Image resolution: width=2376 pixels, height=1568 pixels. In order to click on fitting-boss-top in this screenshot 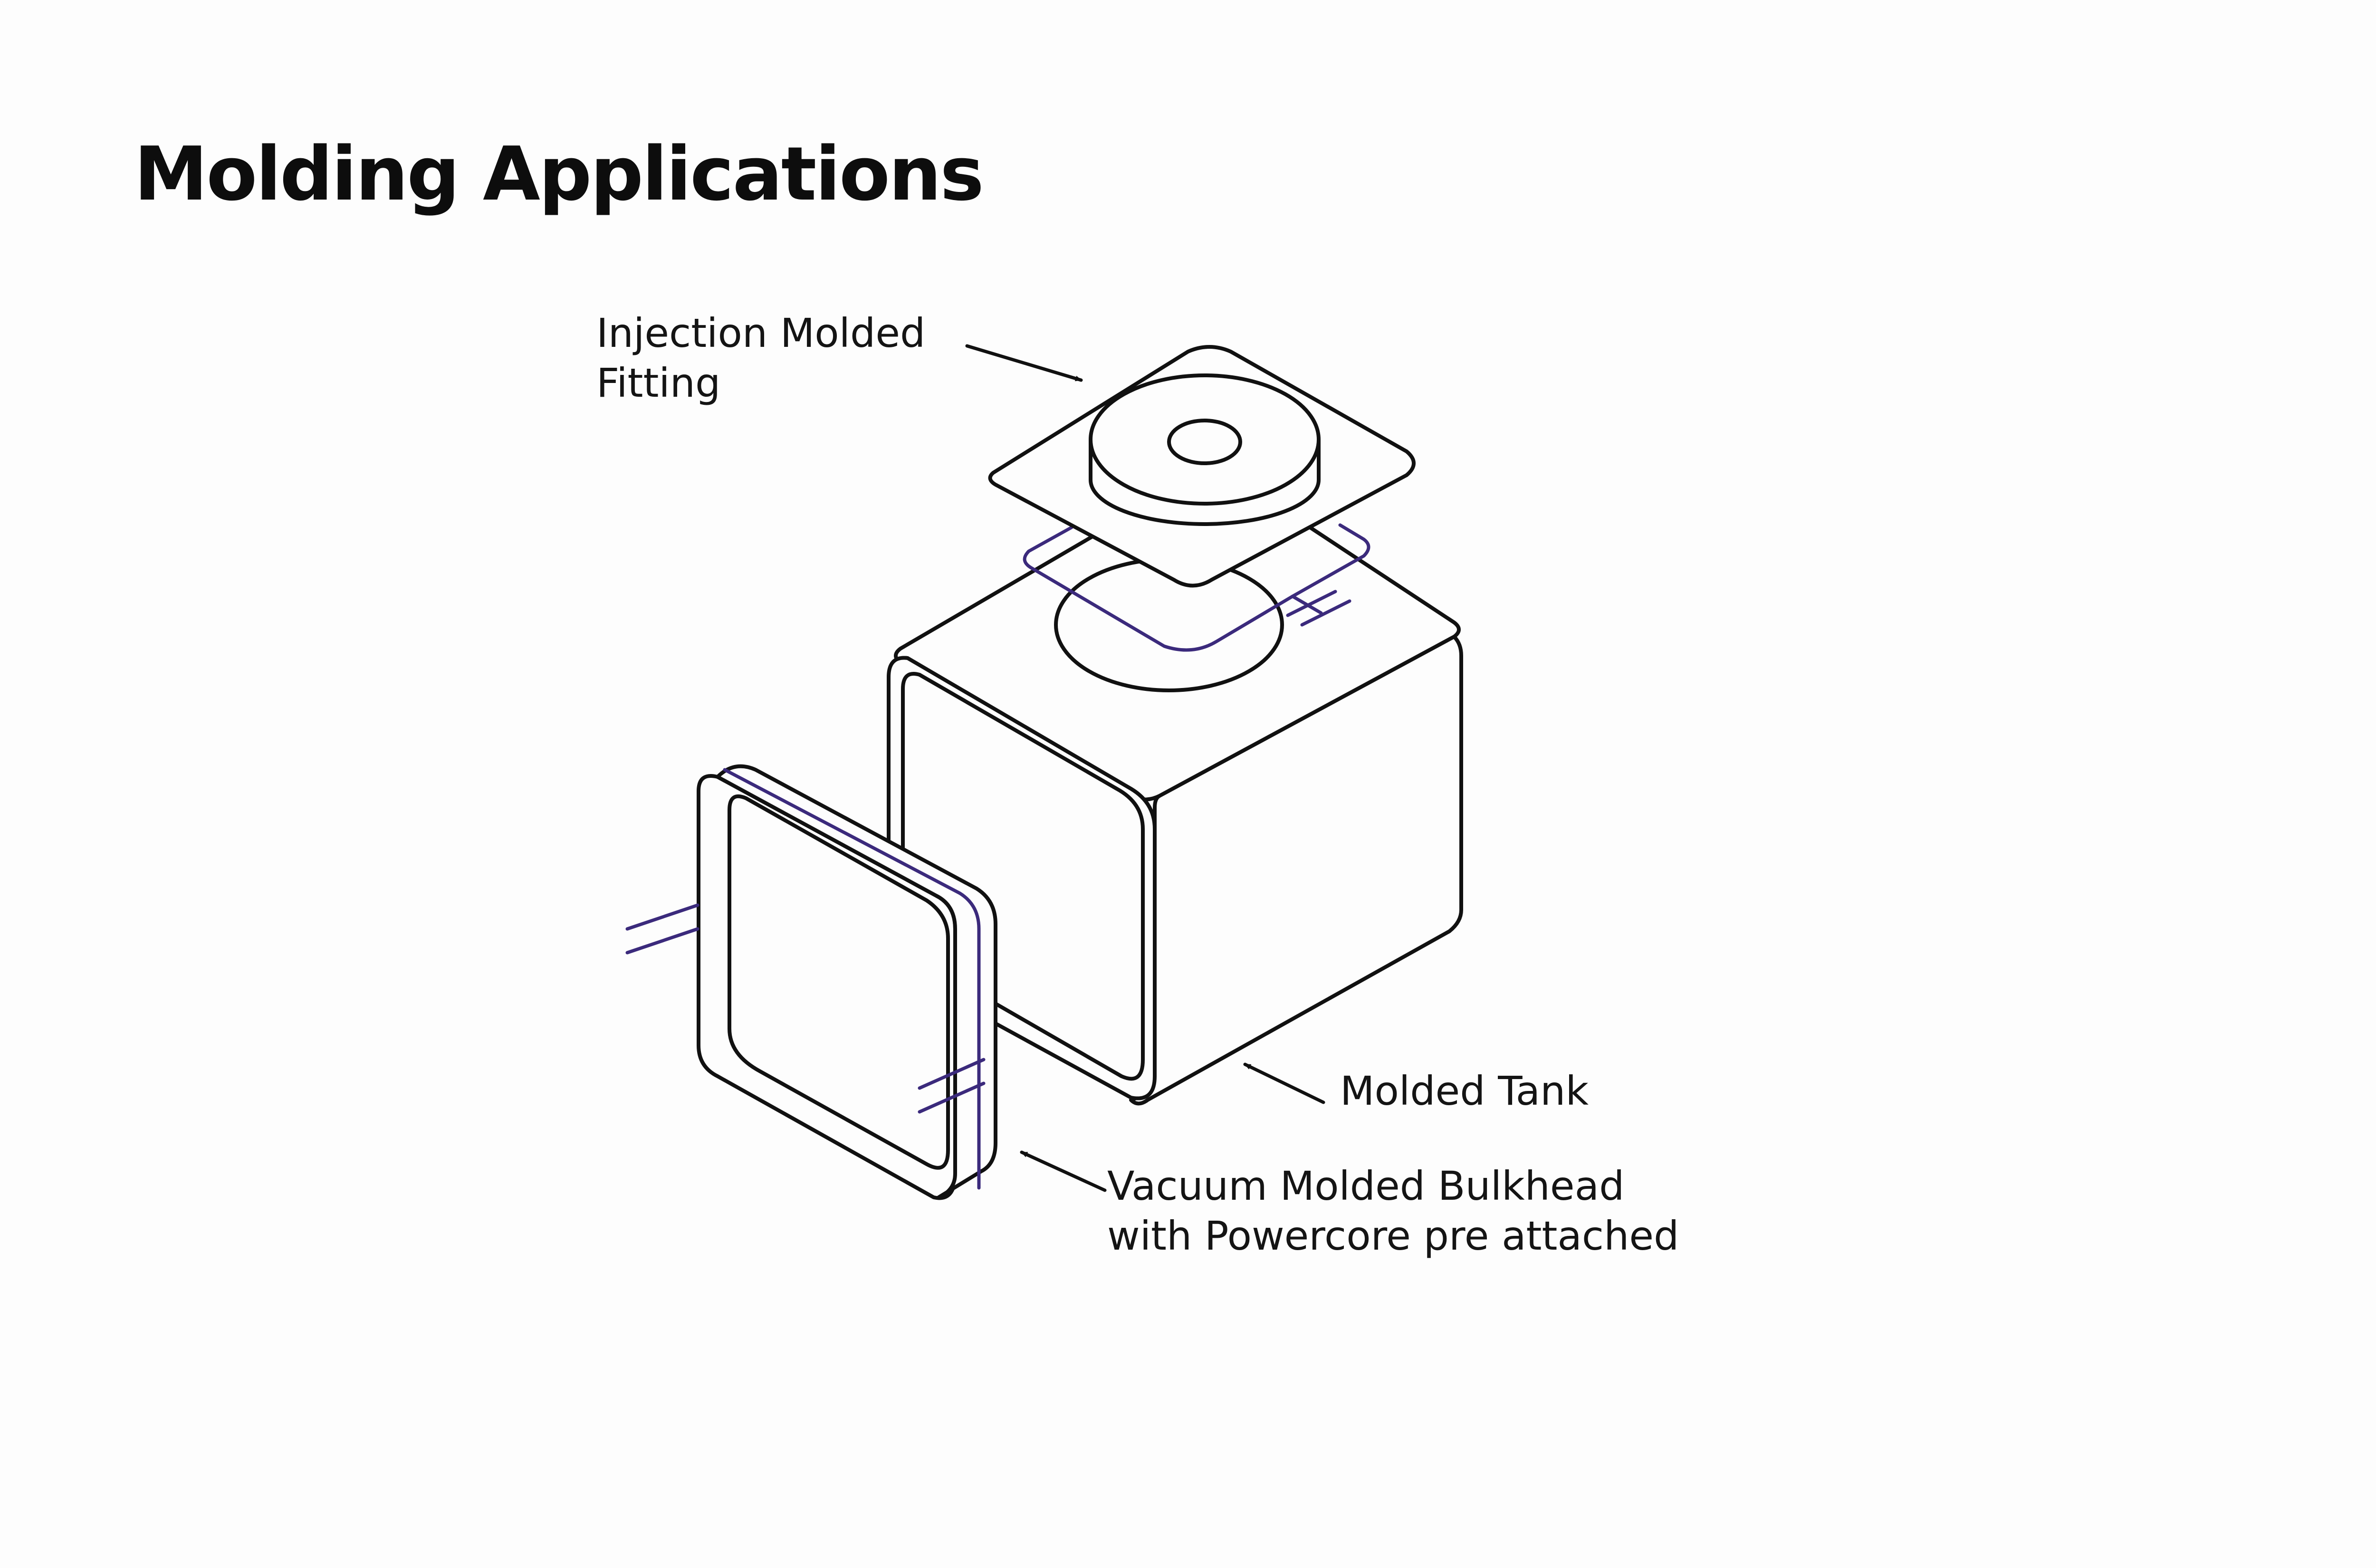, I will do `click(1205, 440)`.